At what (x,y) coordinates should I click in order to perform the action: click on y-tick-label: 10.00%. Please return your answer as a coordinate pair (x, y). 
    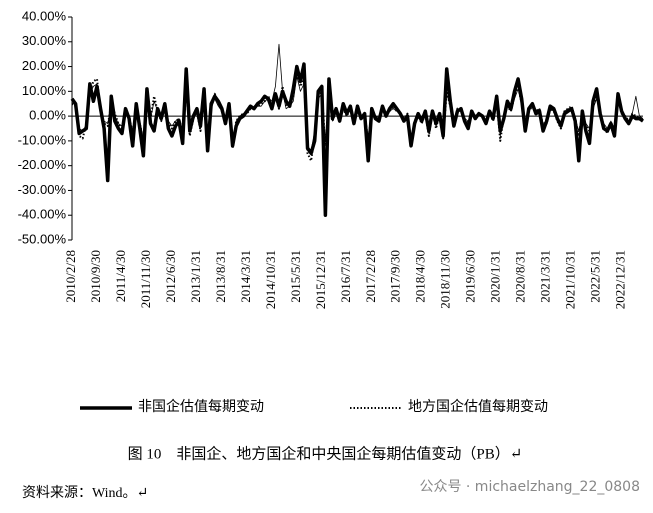
    Looking at the image, I should click on (44, 90).